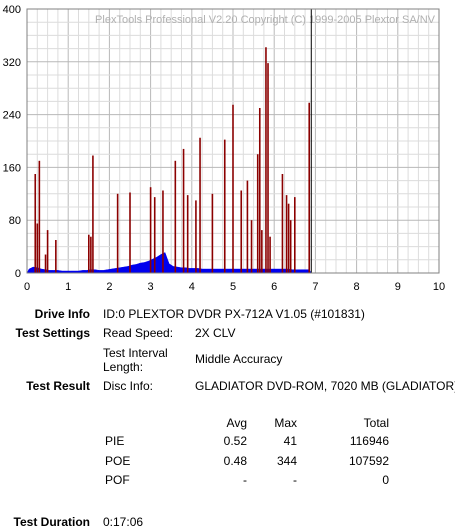  I want to click on stats-row-max: 344, so click(286, 461).